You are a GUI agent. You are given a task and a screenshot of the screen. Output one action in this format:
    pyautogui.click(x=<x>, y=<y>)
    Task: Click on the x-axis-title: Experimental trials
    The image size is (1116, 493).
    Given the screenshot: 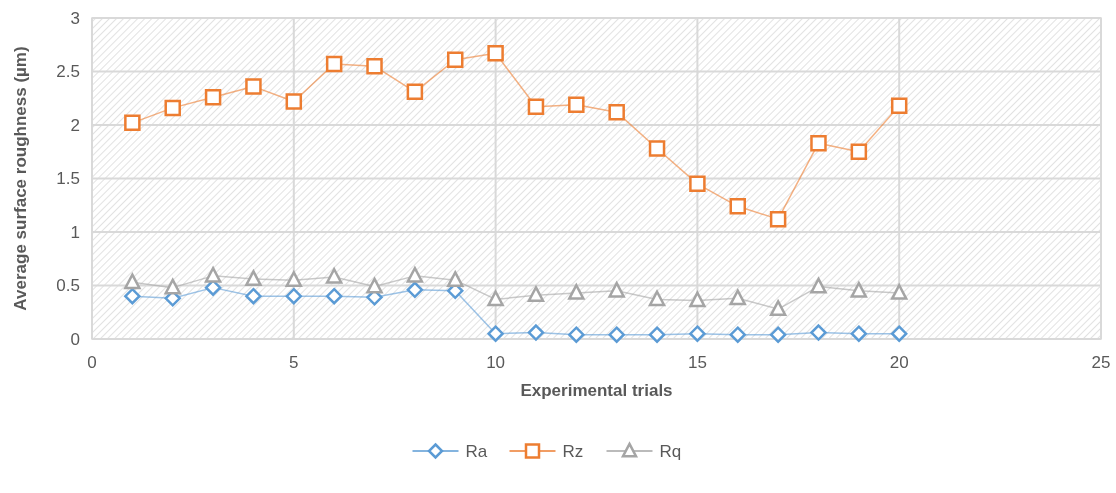 What is the action you would take?
    pyautogui.click(x=596, y=390)
    